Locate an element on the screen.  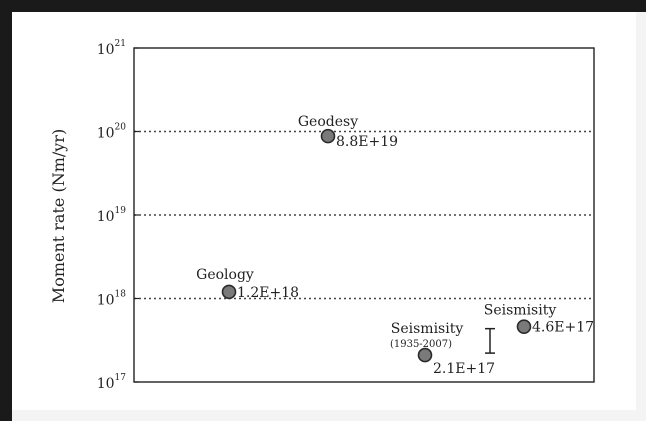
tick-exponent: 17 is located at coordinates (121, 378).